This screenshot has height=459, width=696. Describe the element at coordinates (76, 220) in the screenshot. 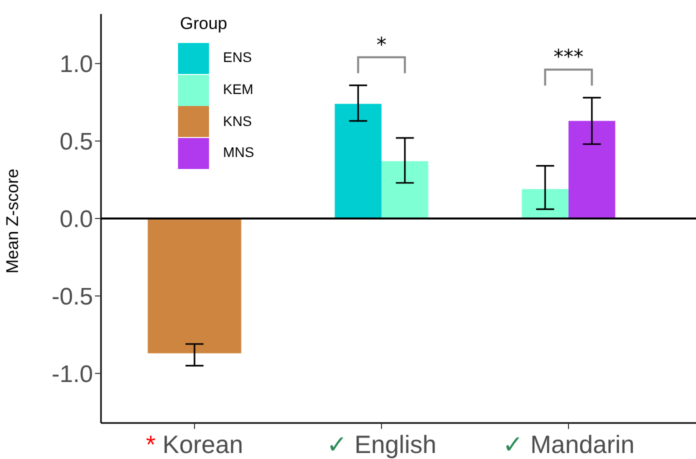

I see `y-tick-label: 0.0` at that location.